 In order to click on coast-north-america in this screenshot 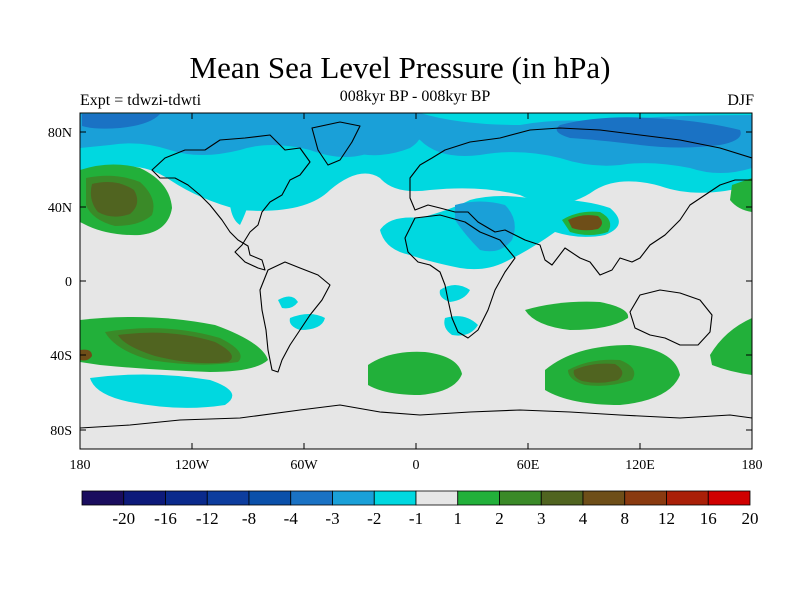, I will do `click(231, 202)`.